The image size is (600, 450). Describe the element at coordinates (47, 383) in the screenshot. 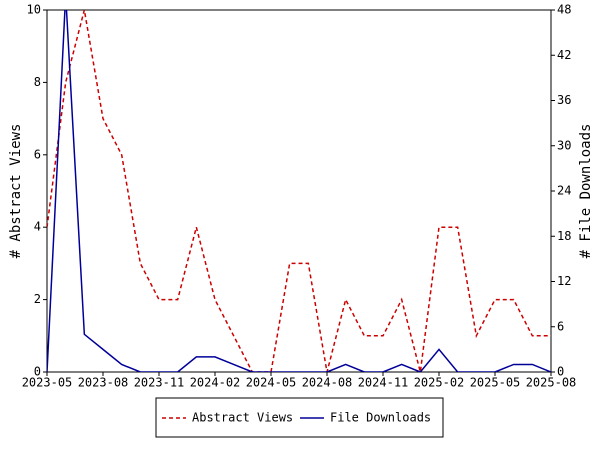

I see `x-tick-label: 2023-05` at that location.